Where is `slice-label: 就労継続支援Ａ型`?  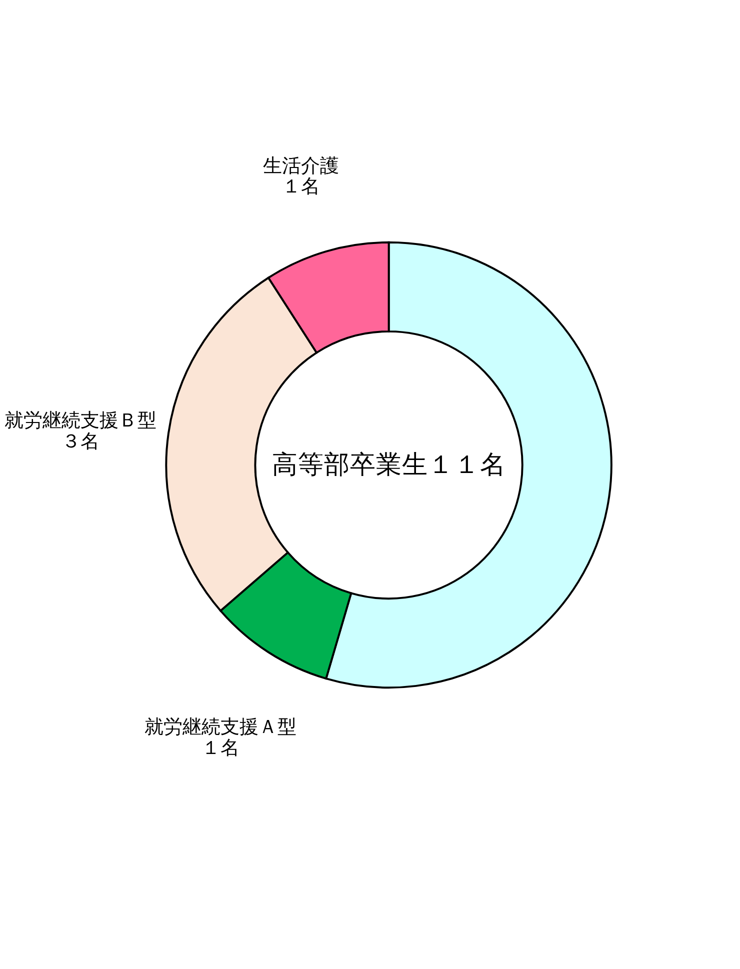 slice-label: 就労継続支援Ａ型 is located at coordinates (220, 727).